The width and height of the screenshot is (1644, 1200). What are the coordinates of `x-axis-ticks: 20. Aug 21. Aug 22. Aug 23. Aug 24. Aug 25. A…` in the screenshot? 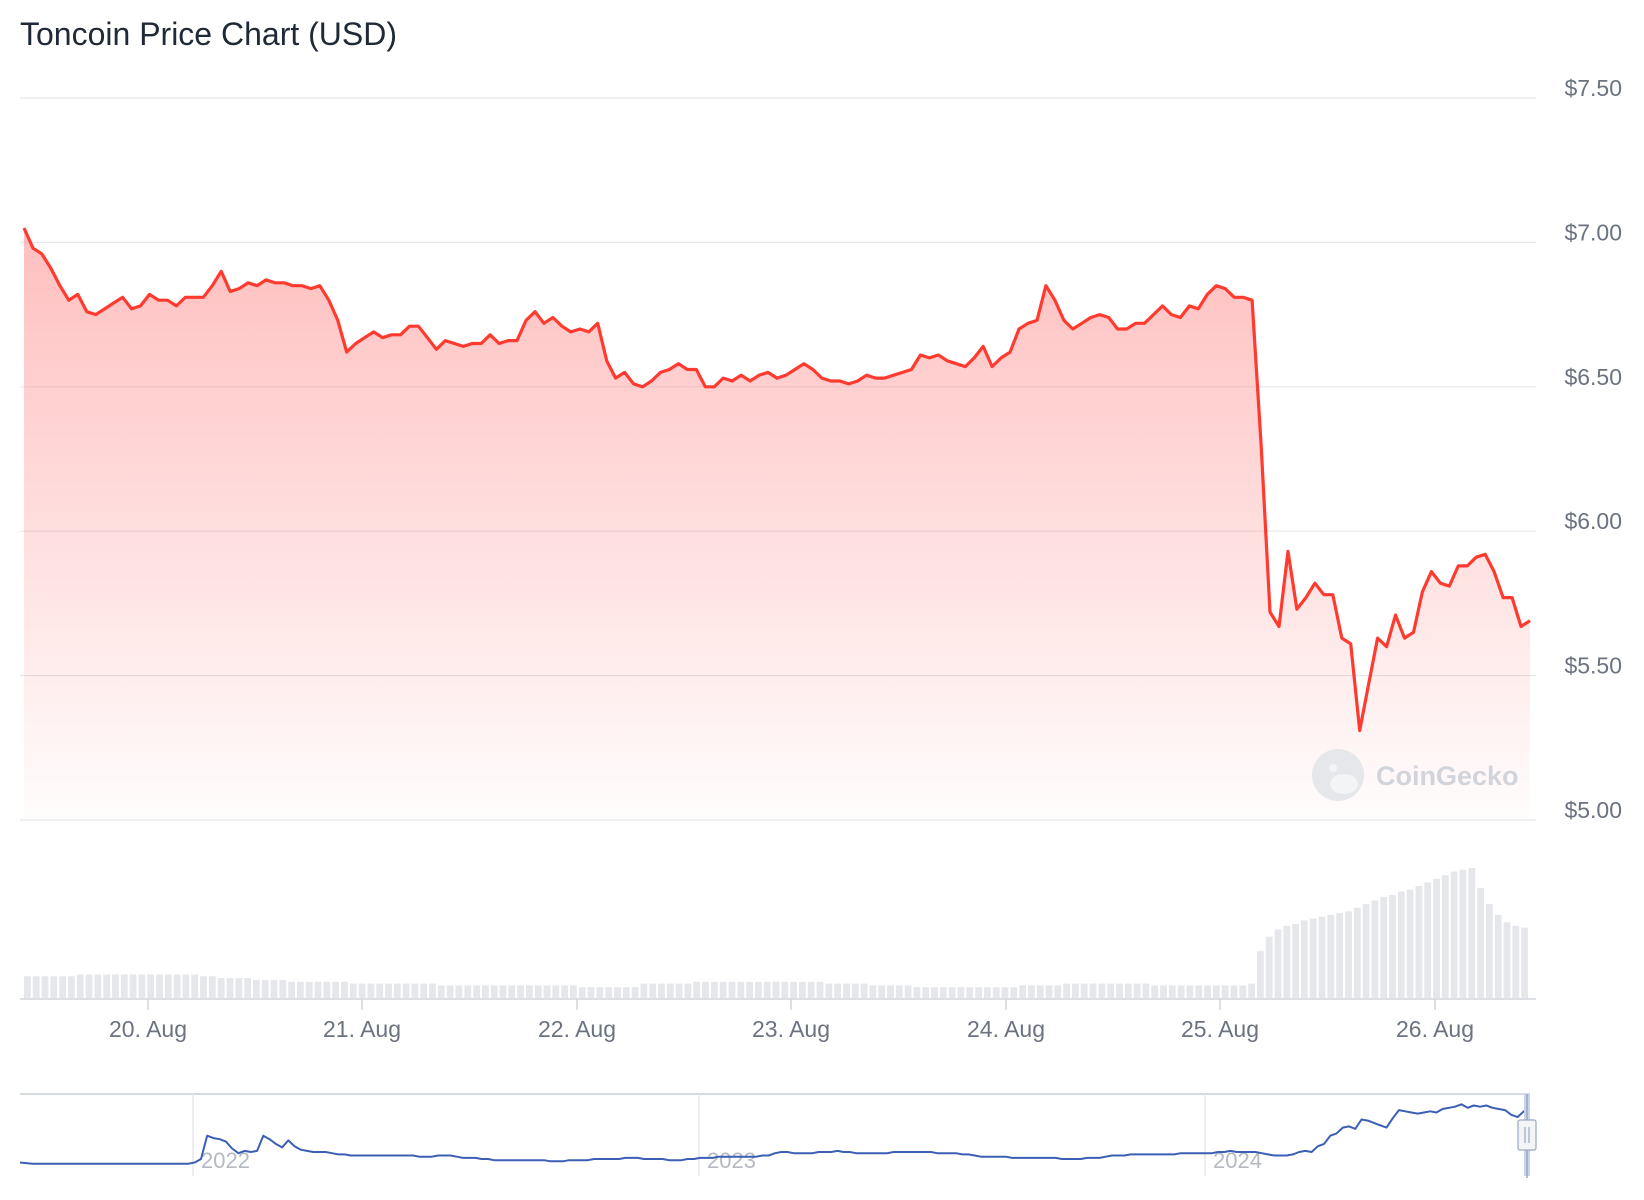 It's located at (791, 1020).